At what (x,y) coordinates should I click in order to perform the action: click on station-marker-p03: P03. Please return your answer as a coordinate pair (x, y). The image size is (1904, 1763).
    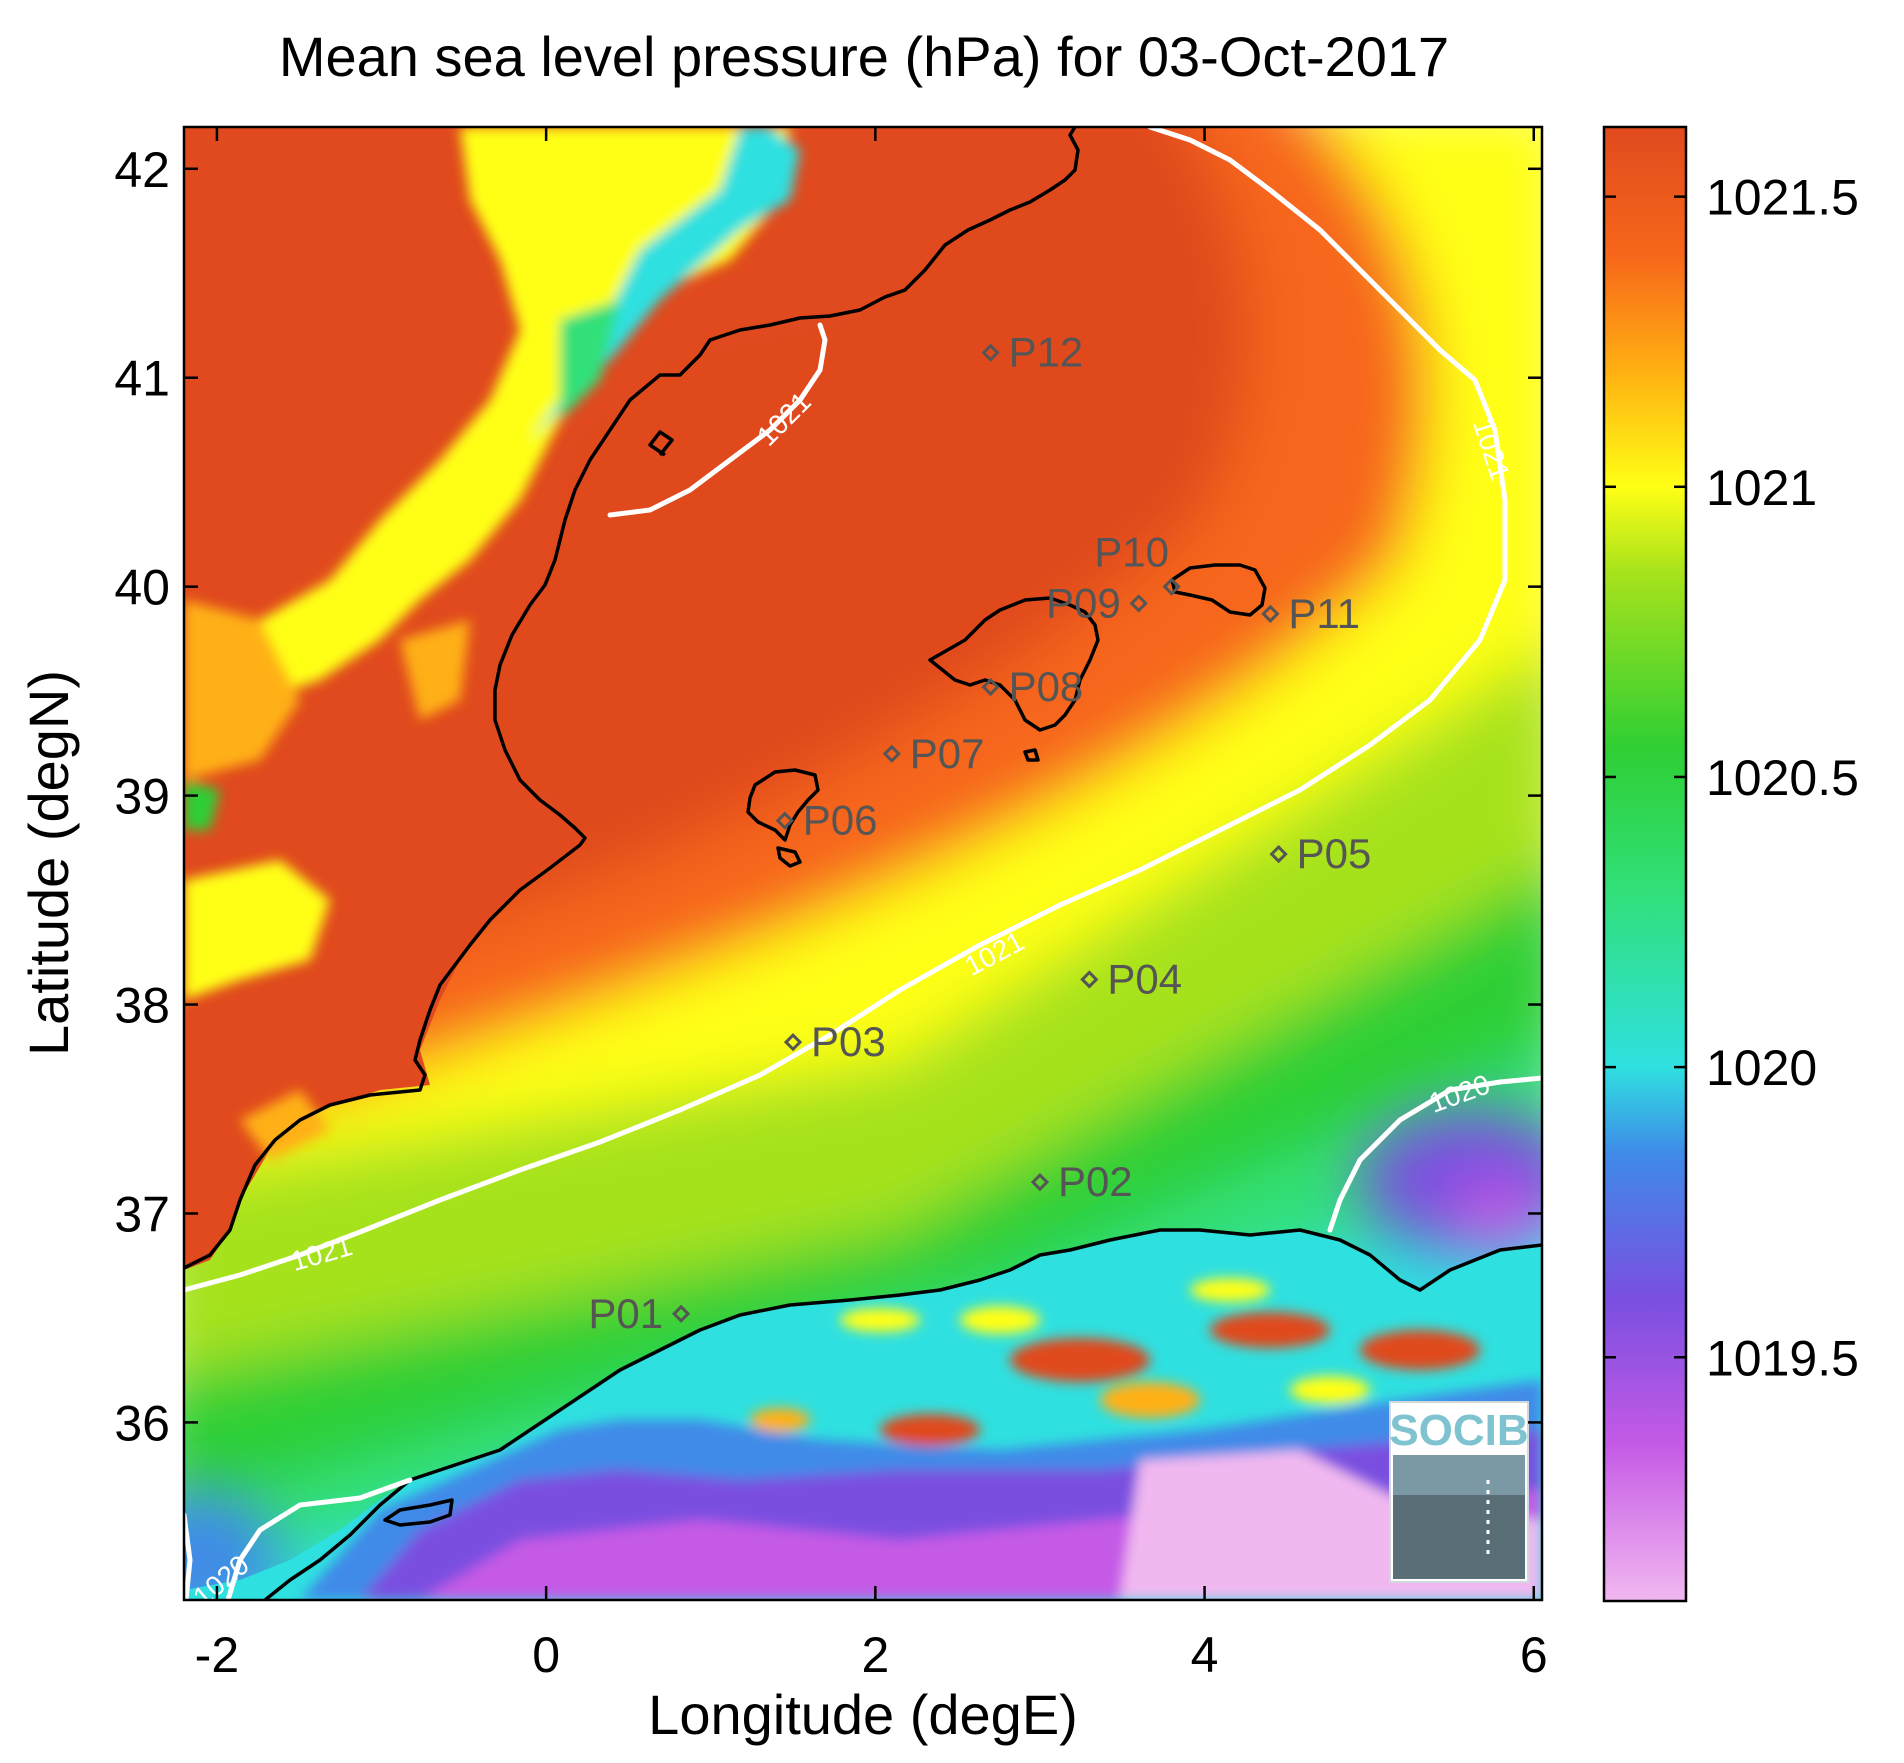
    Looking at the image, I should click on (834, 1041).